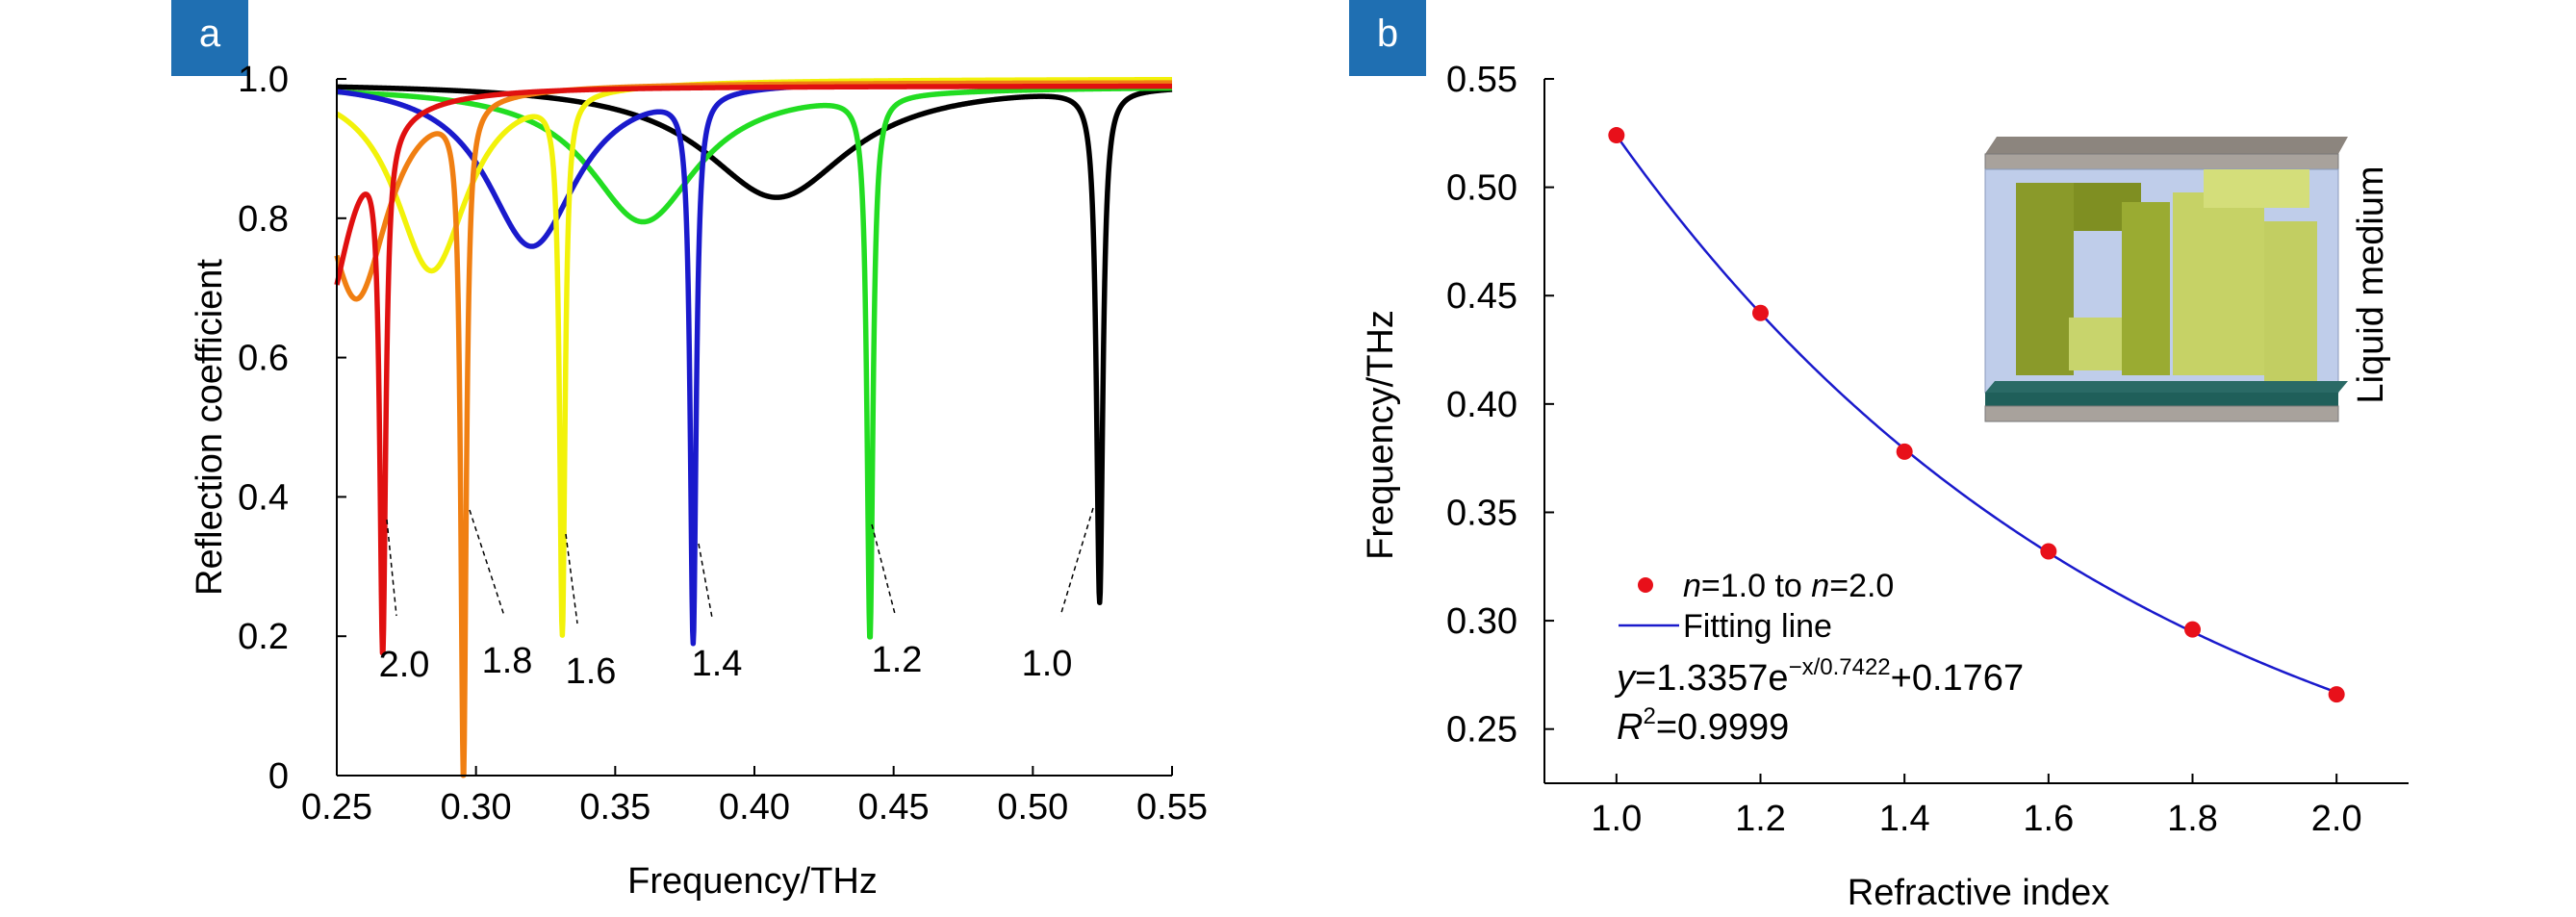 This screenshot has width=2576, height=917. What do you see at coordinates (263, 637) in the screenshot?
I see `y-tick-label: 0.2` at bounding box center [263, 637].